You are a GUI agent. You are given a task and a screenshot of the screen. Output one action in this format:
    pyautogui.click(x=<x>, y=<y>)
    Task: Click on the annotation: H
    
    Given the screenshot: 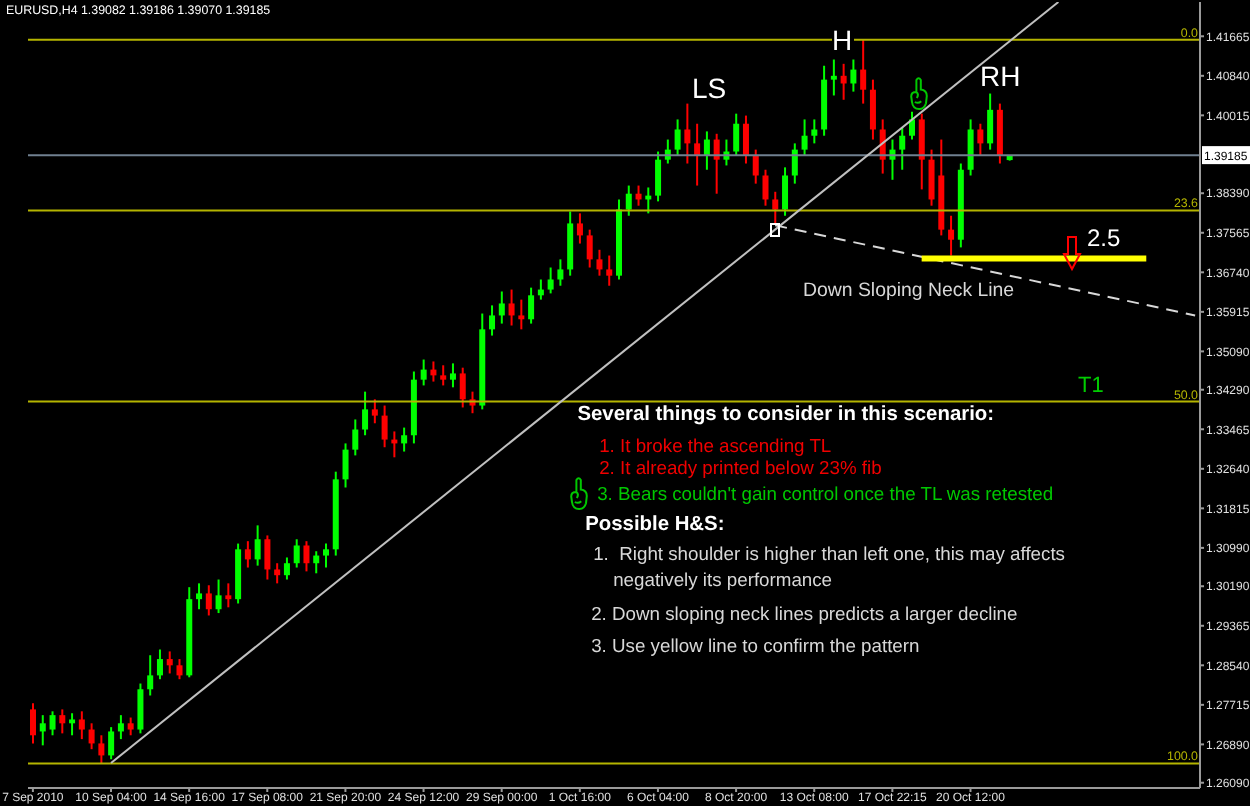 What is the action you would take?
    pyautogui.click(x=842, y=40)
    